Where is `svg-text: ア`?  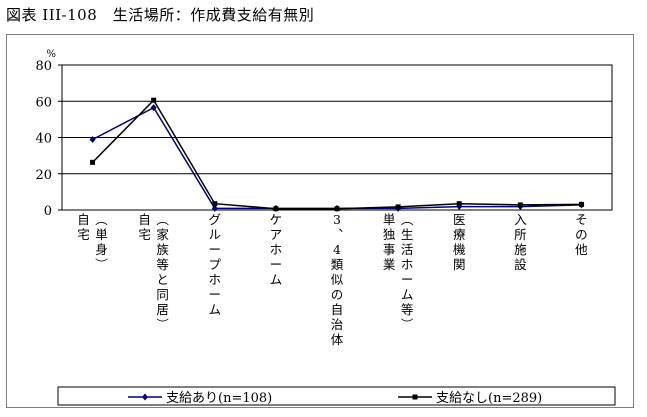 svg-text: ア is located at coordinates (276, 234).